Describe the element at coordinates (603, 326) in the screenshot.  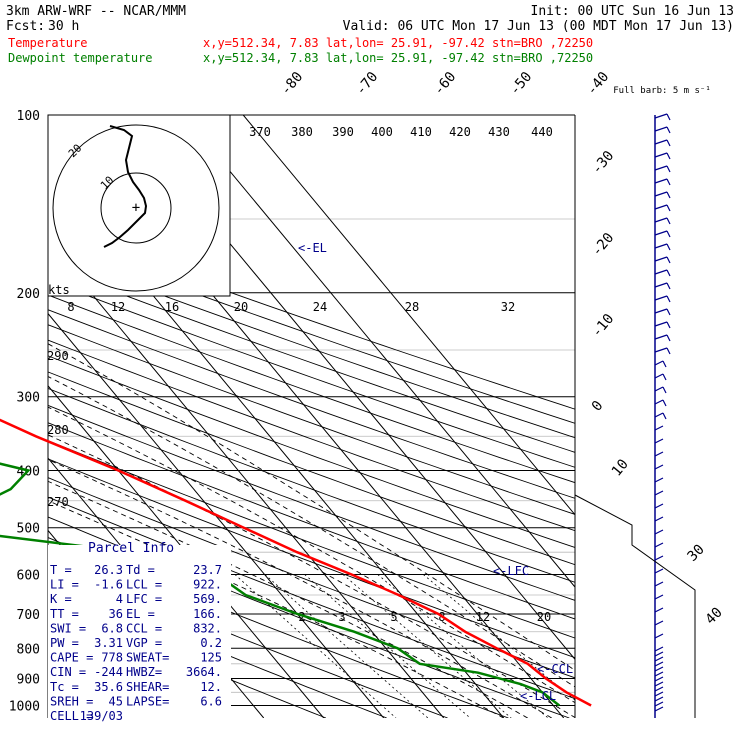
I see `isotherm-label--10: -10` at that location.